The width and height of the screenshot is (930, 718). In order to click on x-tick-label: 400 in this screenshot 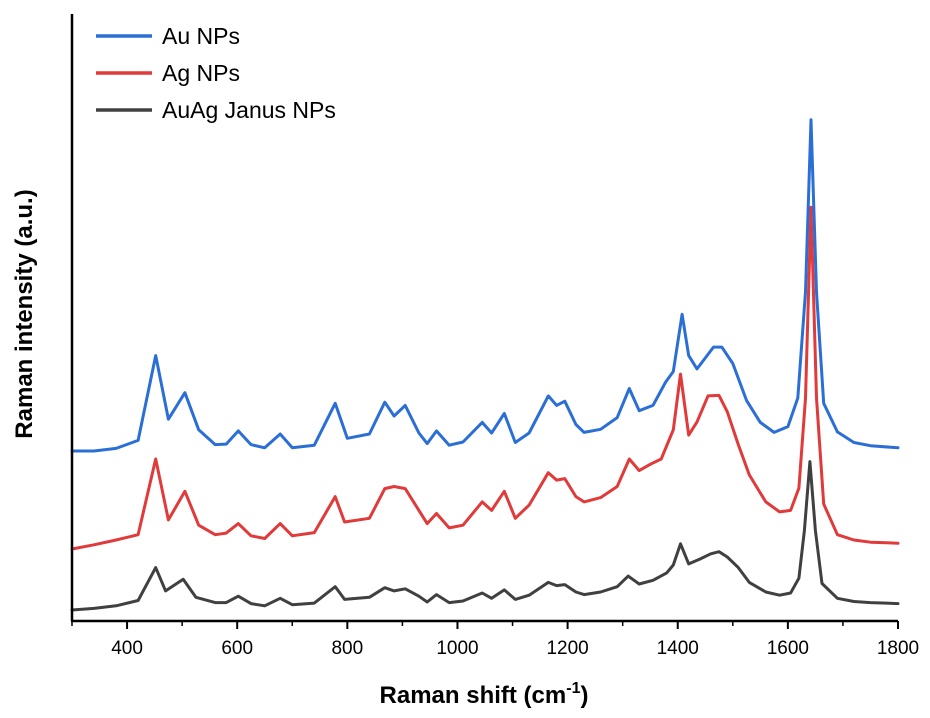, I will do `click(127, 648)`.